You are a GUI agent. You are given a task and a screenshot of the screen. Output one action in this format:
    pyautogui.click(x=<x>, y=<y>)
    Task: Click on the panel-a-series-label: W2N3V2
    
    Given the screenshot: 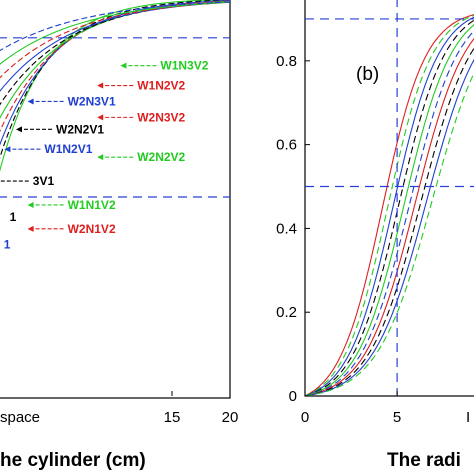 What is the action you would take?
    pyautogui.click(x=161, y=117)
    